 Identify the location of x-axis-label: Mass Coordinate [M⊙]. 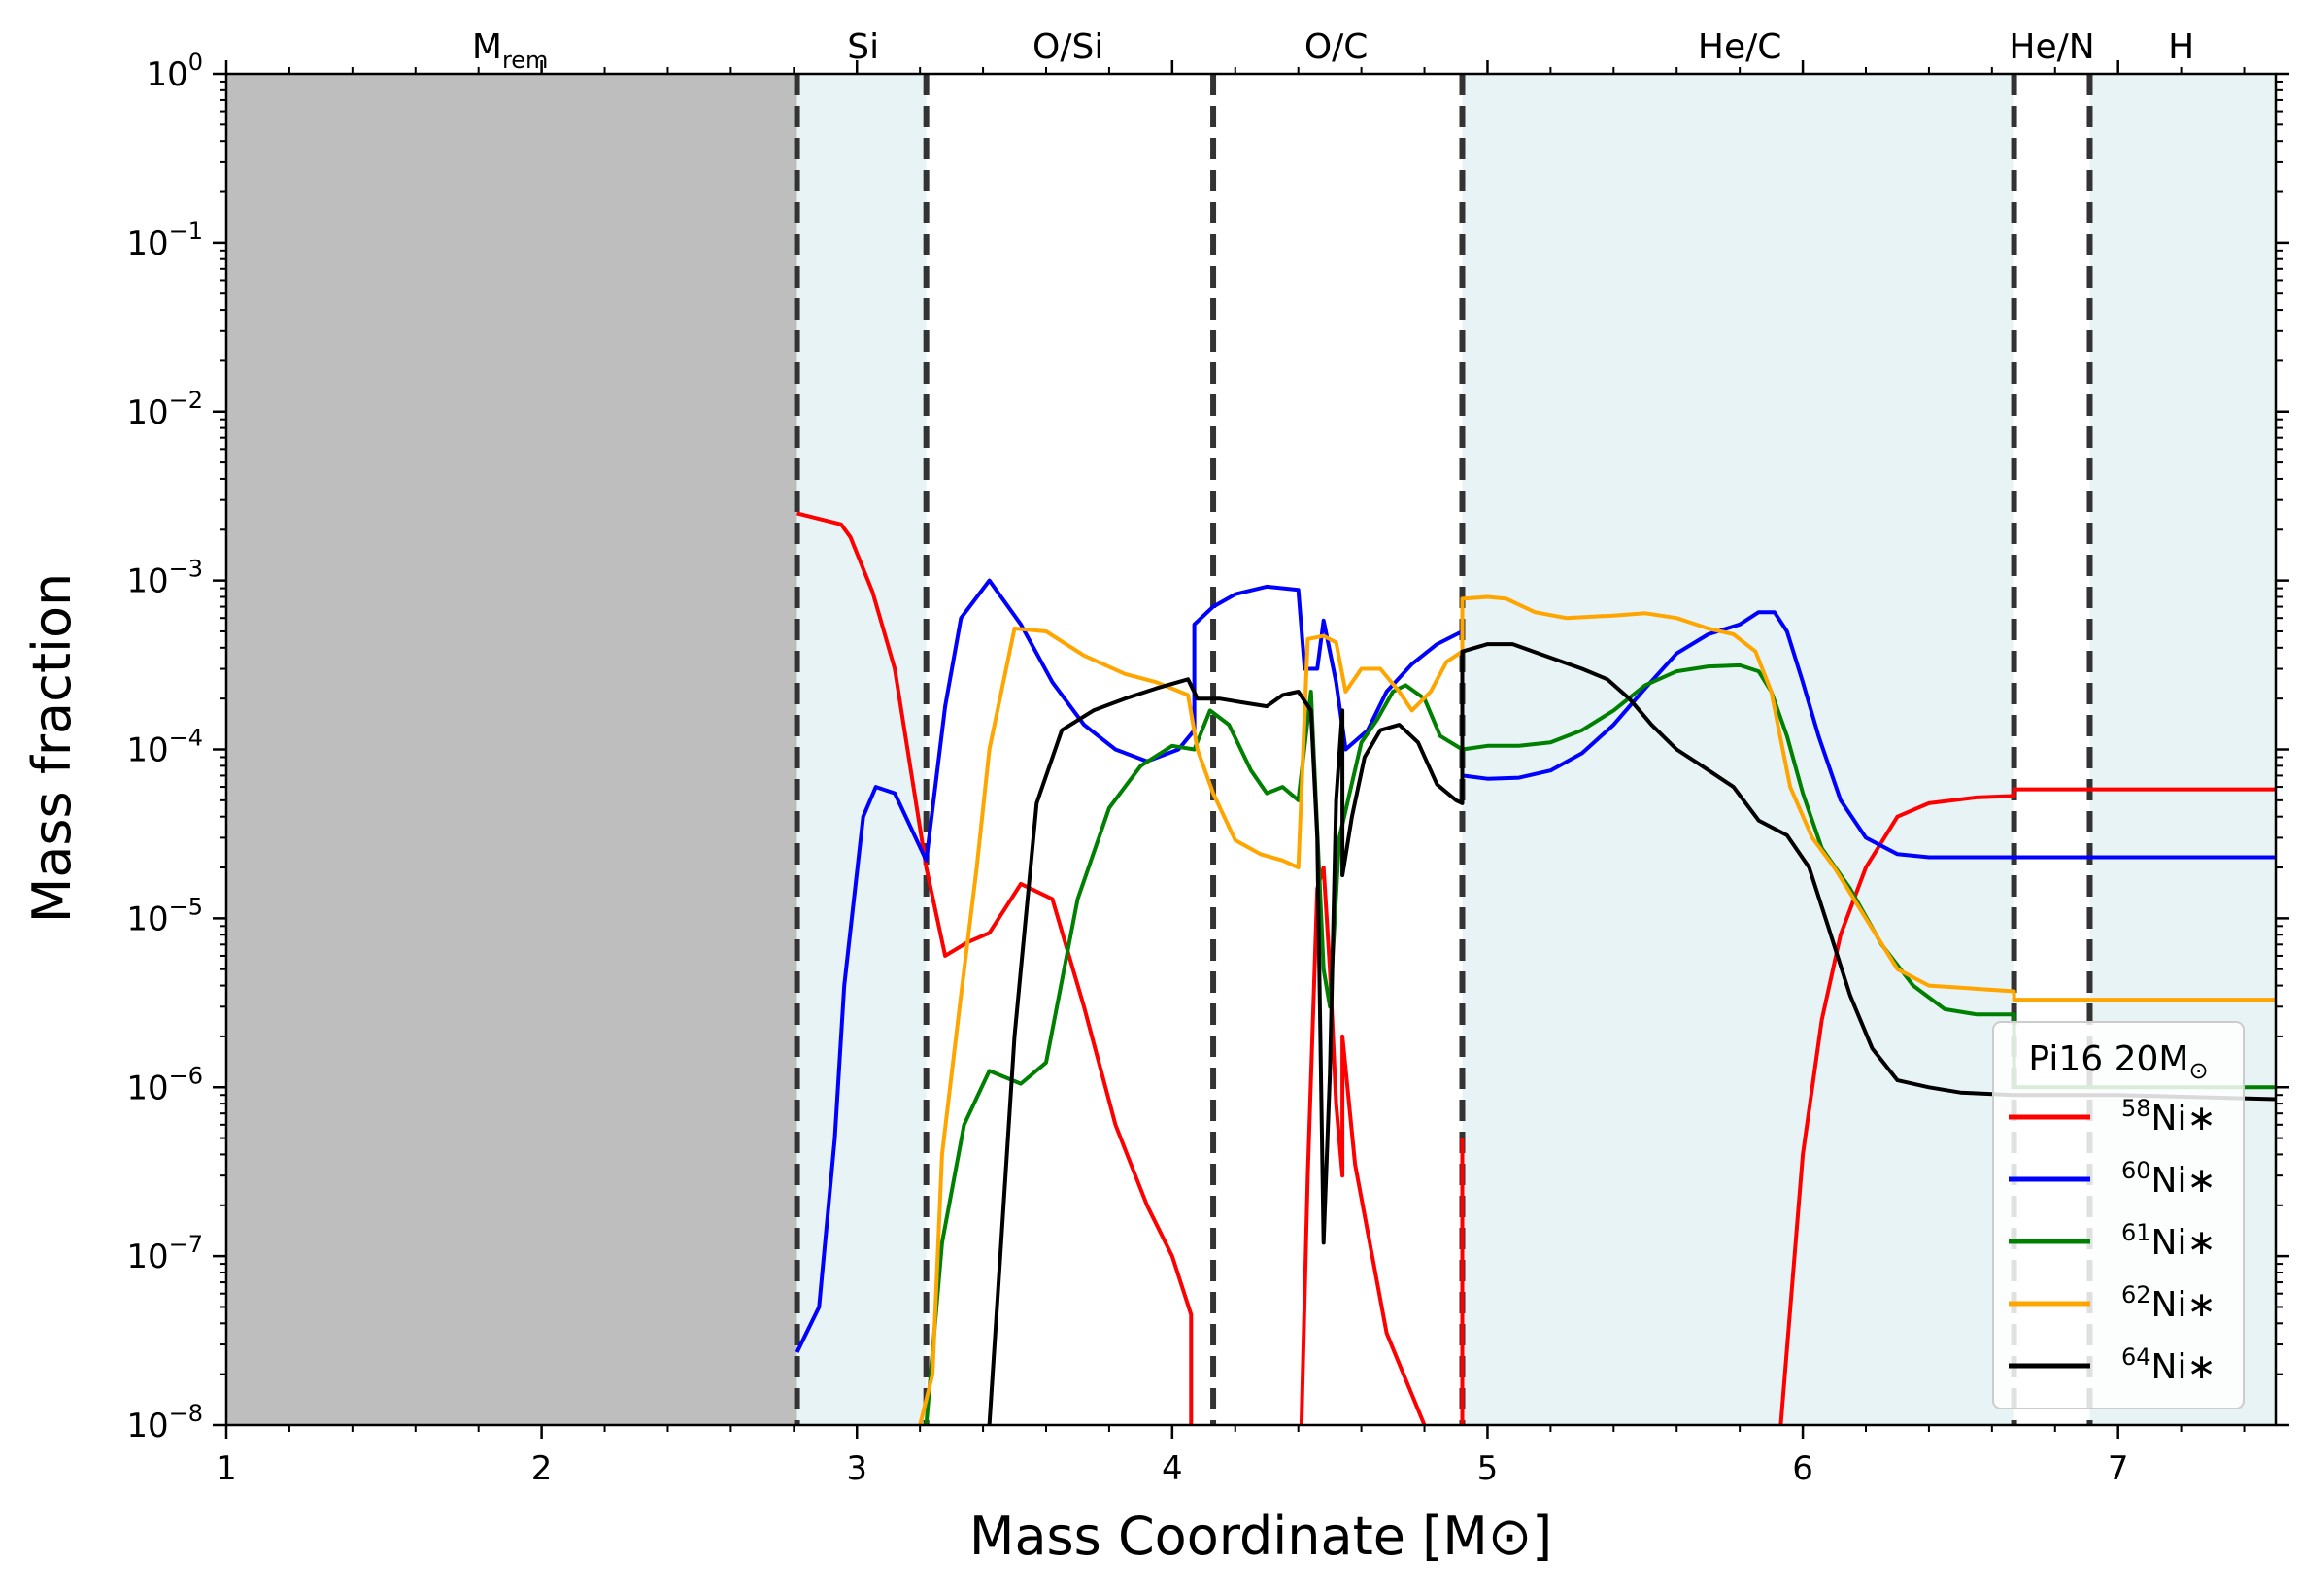
(1260, 1536).